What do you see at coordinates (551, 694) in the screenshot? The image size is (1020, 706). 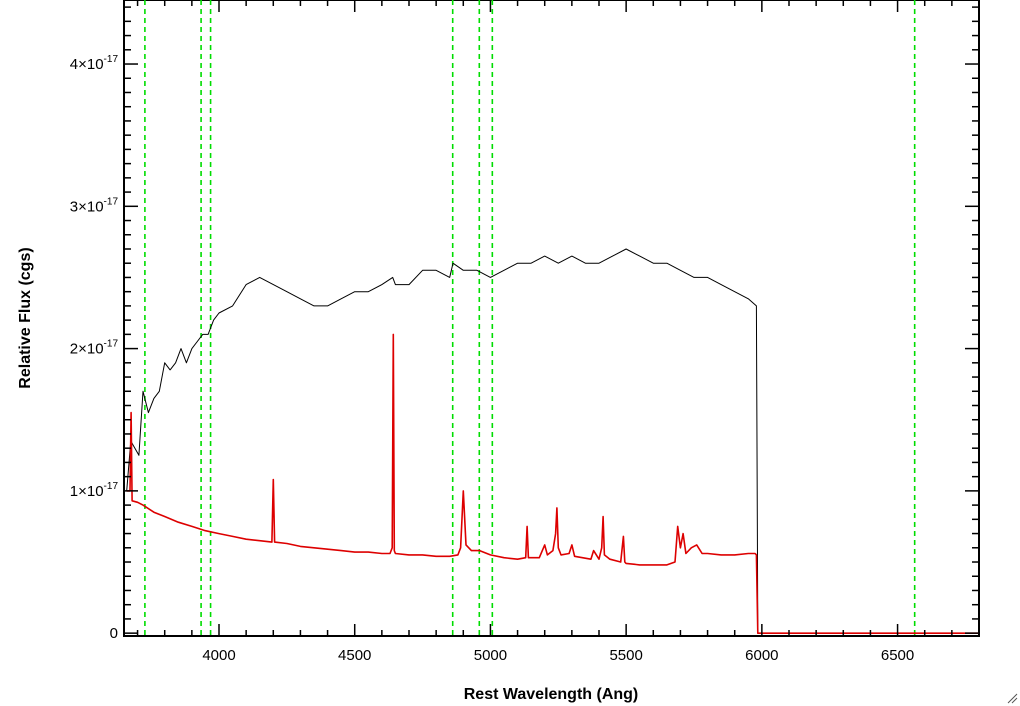 I see `x-axis-title: Rest Wavelength (Ang)` at bounding box center [551, 694].